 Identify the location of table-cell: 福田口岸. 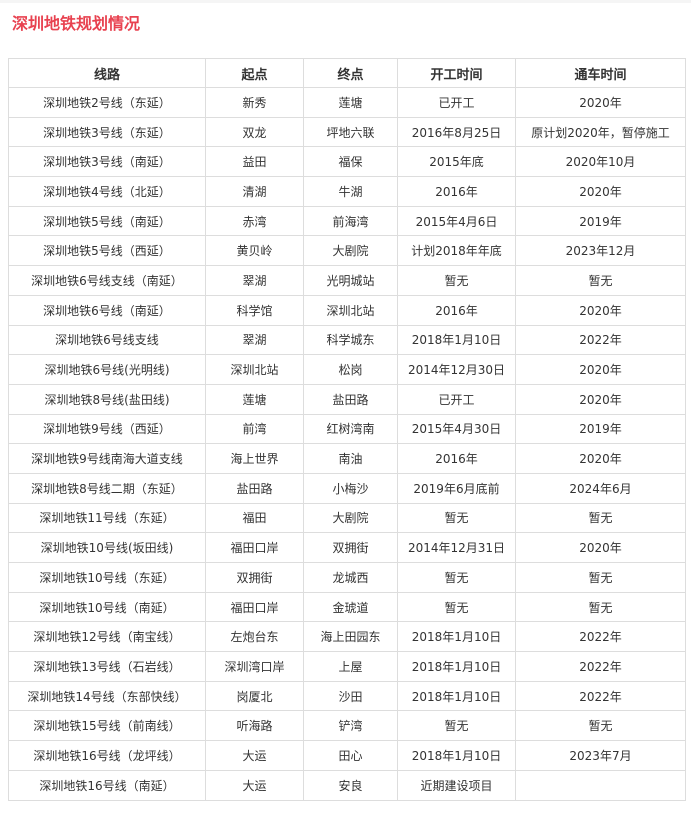
(254, 607).